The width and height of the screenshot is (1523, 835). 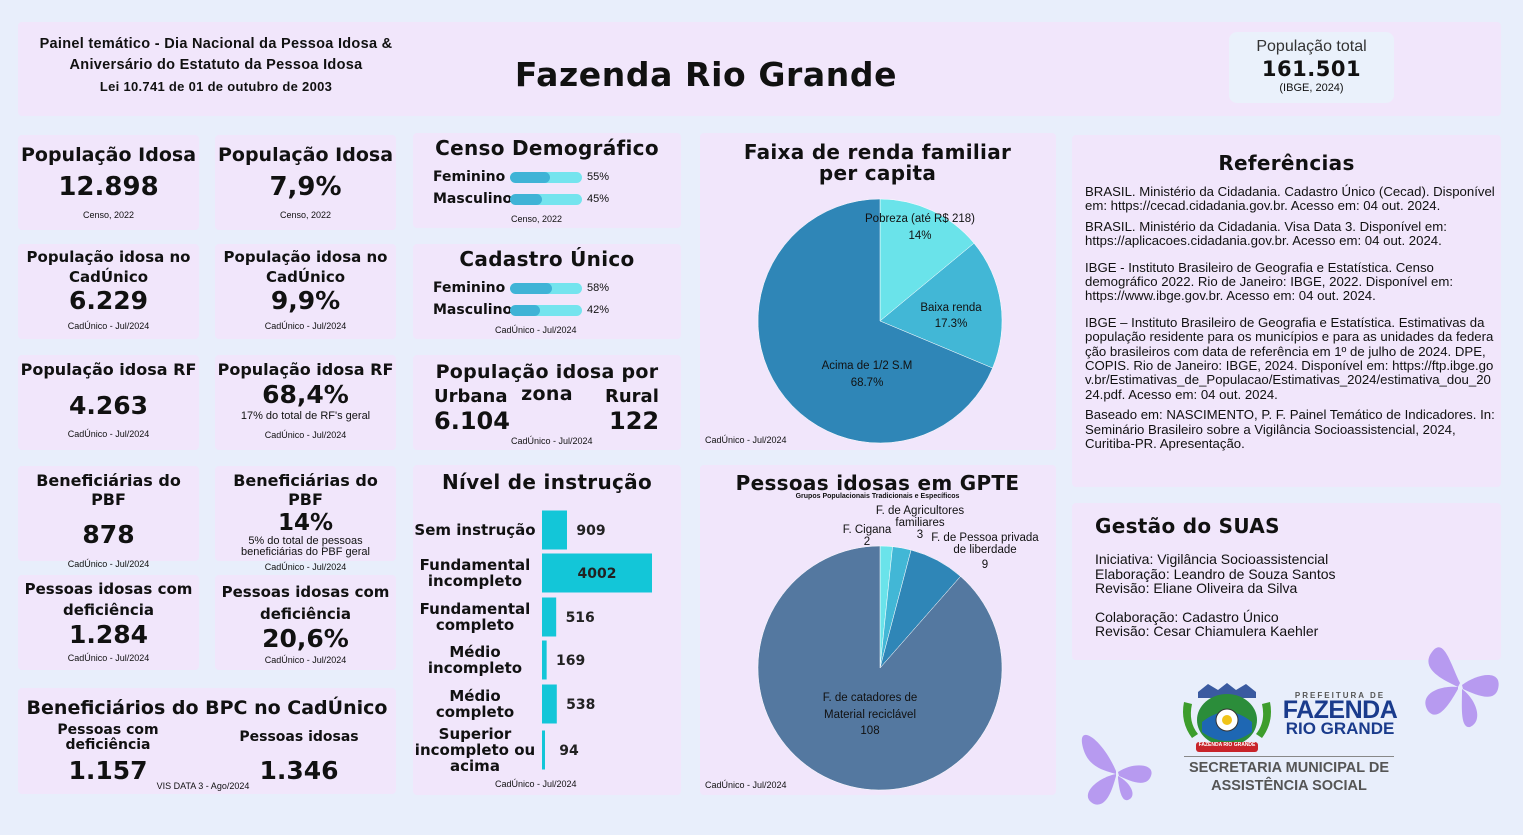 I want to click on censo-title: Censo Demográfico, so click(x=547, y=148).